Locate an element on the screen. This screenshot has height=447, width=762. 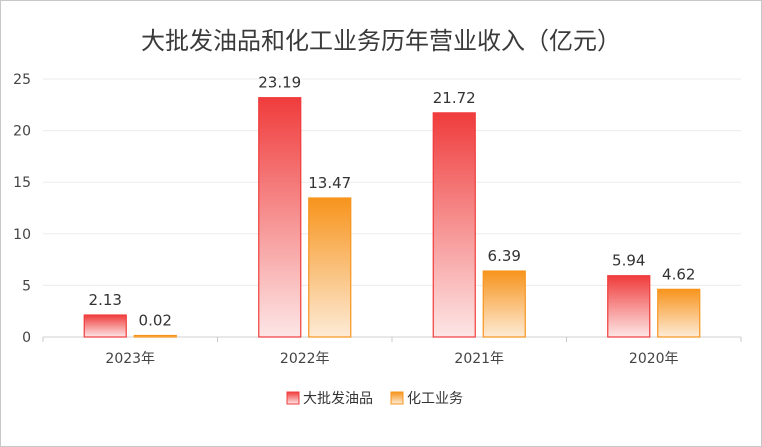
data-label: 5.94 is located at coordinates (628, 261).